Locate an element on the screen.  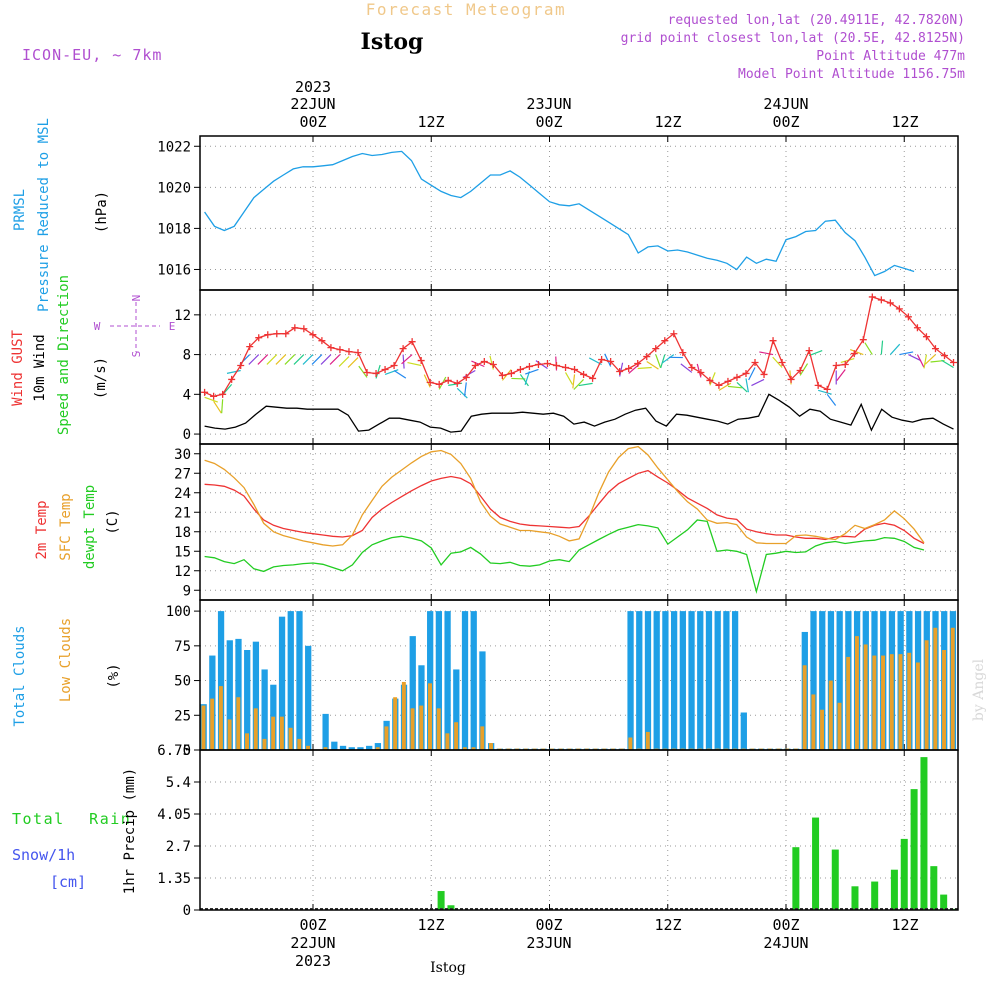
bottom-tick-1: 12Z is located at coordinates (430, 925).